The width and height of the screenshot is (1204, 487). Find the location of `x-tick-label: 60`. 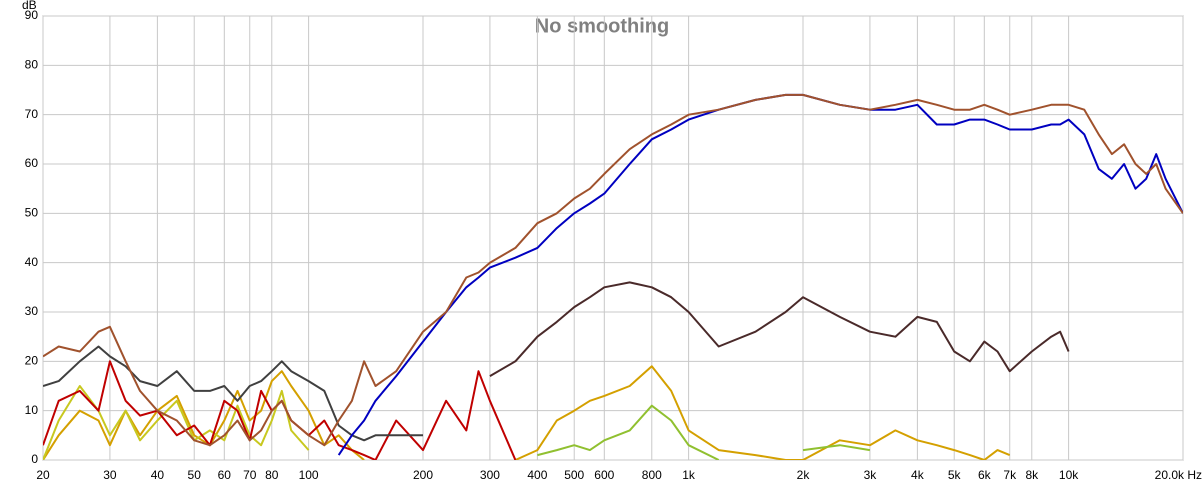

x-tick-label: 60 is located at coordinates (225, 475).